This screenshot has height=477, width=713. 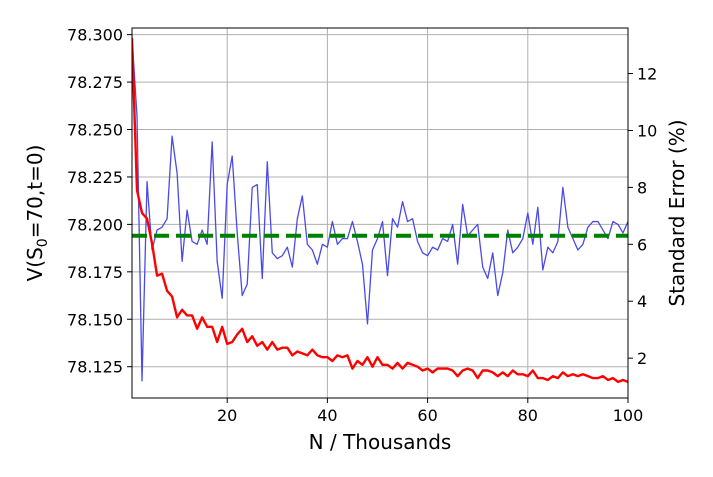 What do you see at coordinates (327, 415) in the screenshot?
I see `x-tick-label: 40` at bounding box center [327, 415].